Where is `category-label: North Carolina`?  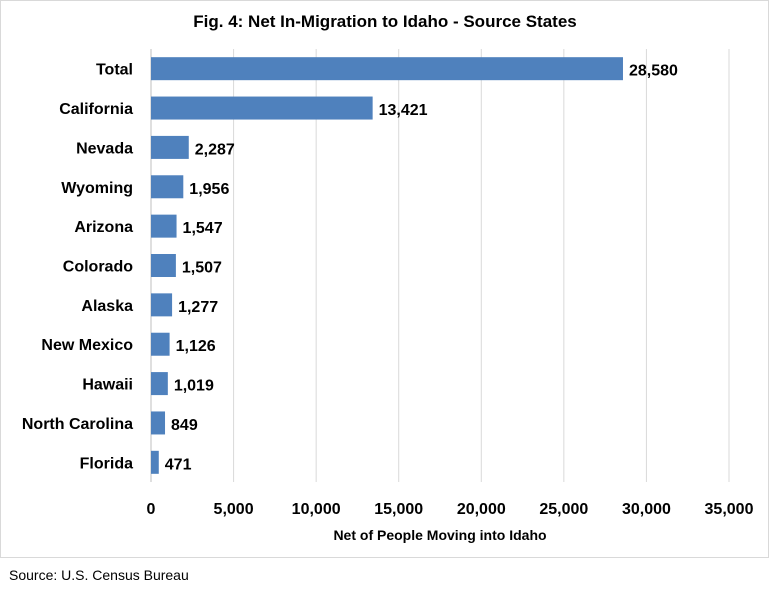
category-label: North Carolina is located at coordinates (77, 424).